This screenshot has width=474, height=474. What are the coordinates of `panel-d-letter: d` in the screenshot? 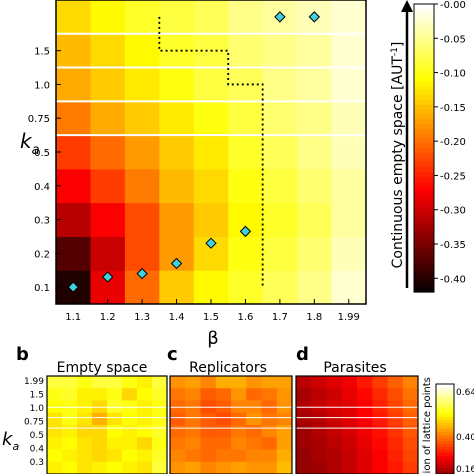 It's located at (302, 354).